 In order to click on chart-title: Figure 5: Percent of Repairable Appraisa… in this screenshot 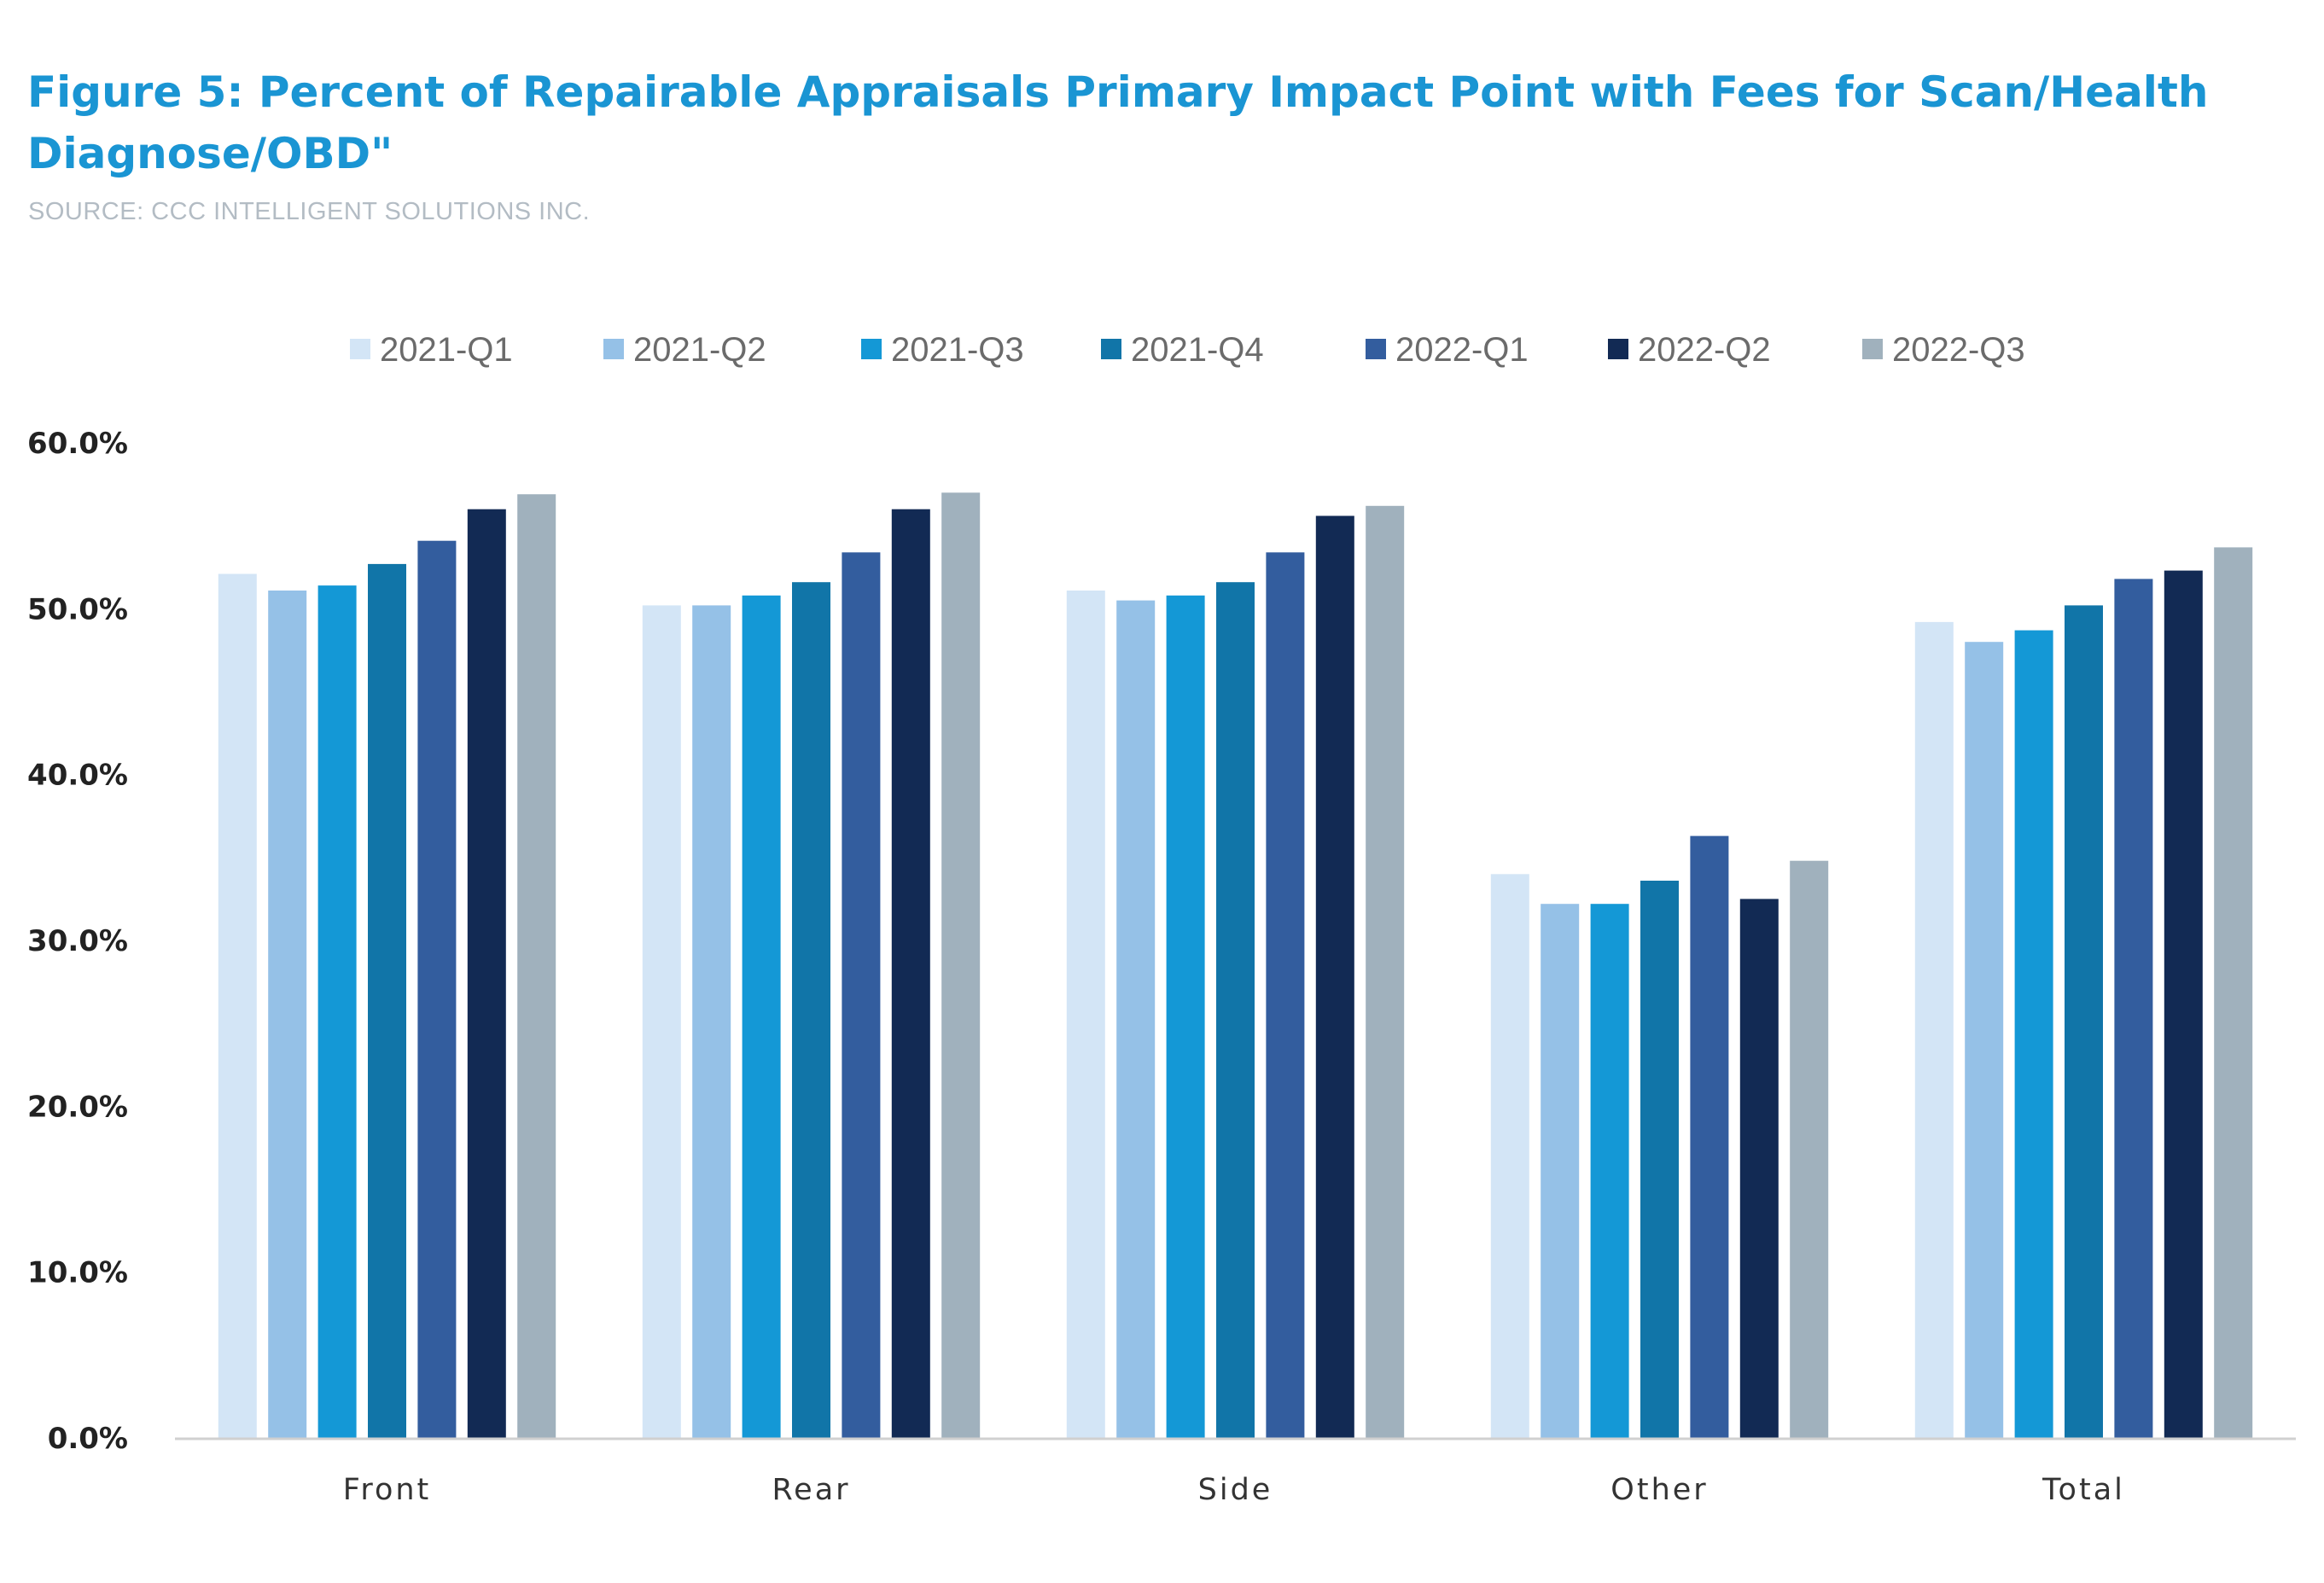, I will do `click(1118, 122)`.